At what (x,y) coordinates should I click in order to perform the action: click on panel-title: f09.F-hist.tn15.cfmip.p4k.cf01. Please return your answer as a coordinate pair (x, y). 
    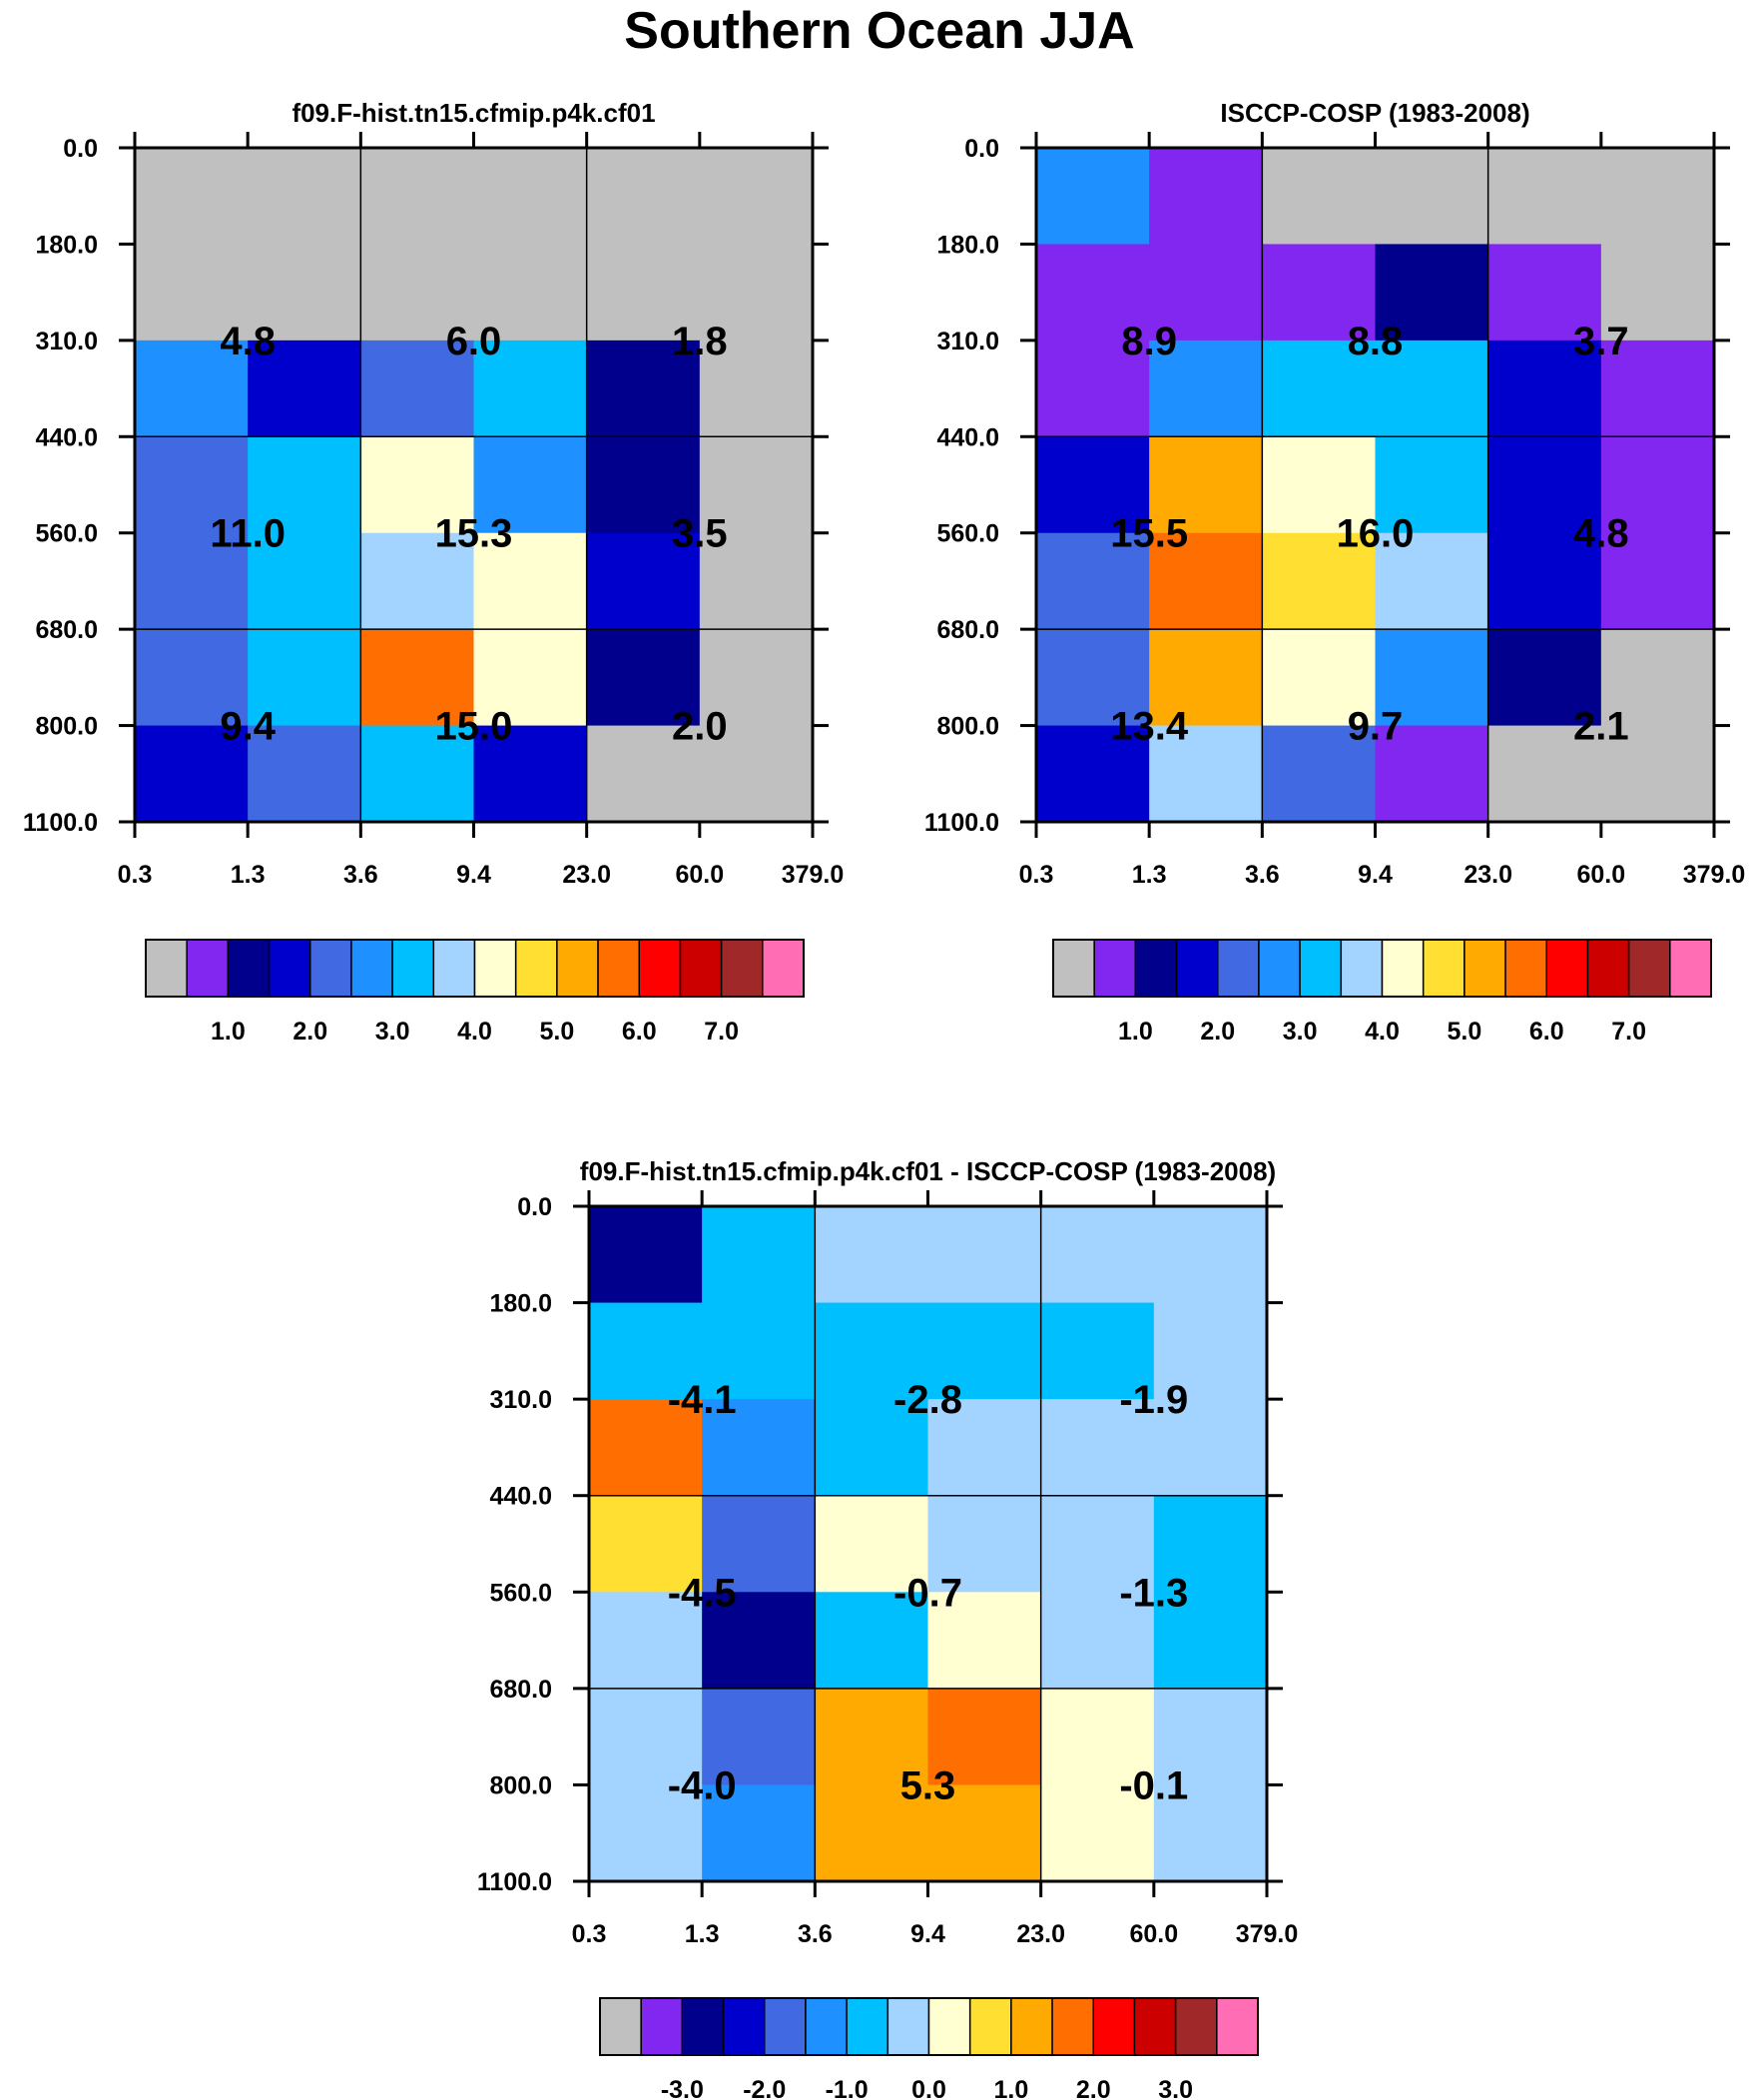
    Looking at the image, I should click on (473, 113).